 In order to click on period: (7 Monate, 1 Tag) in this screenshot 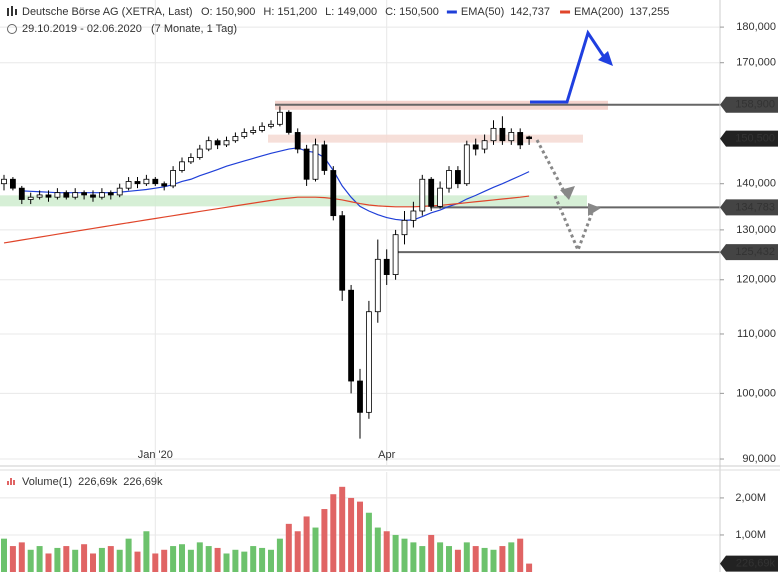, I will do `click(194, 29)`.